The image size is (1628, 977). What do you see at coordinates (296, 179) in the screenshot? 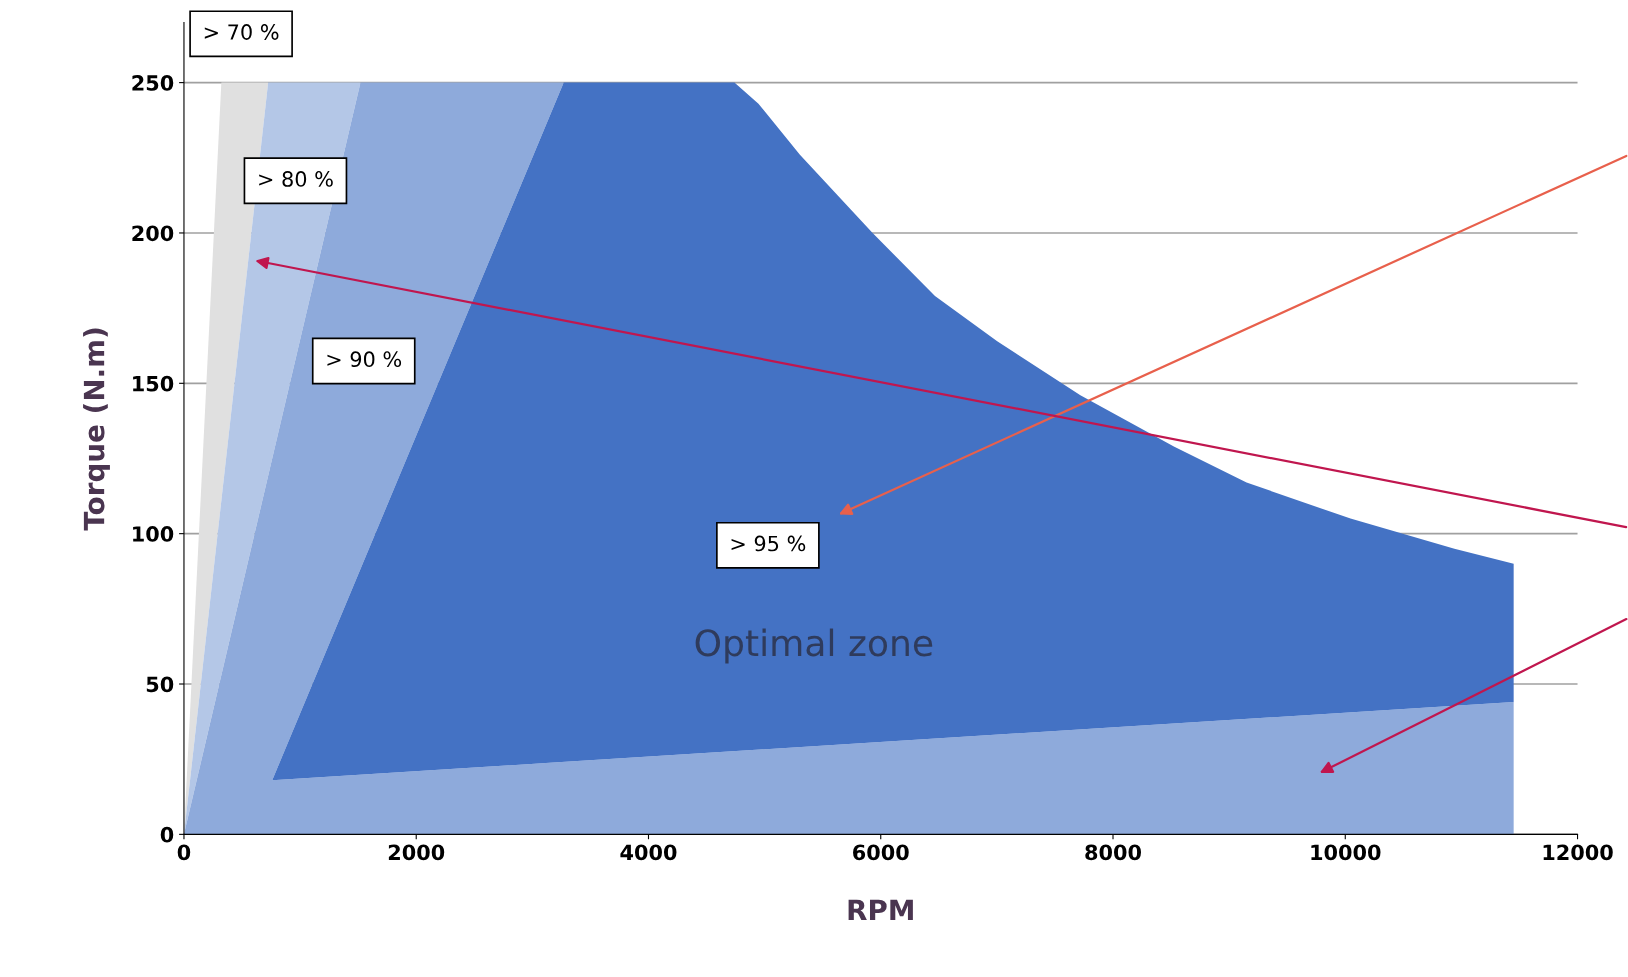
I see `annotation: > 80 %` at bounding box center [296, 179].